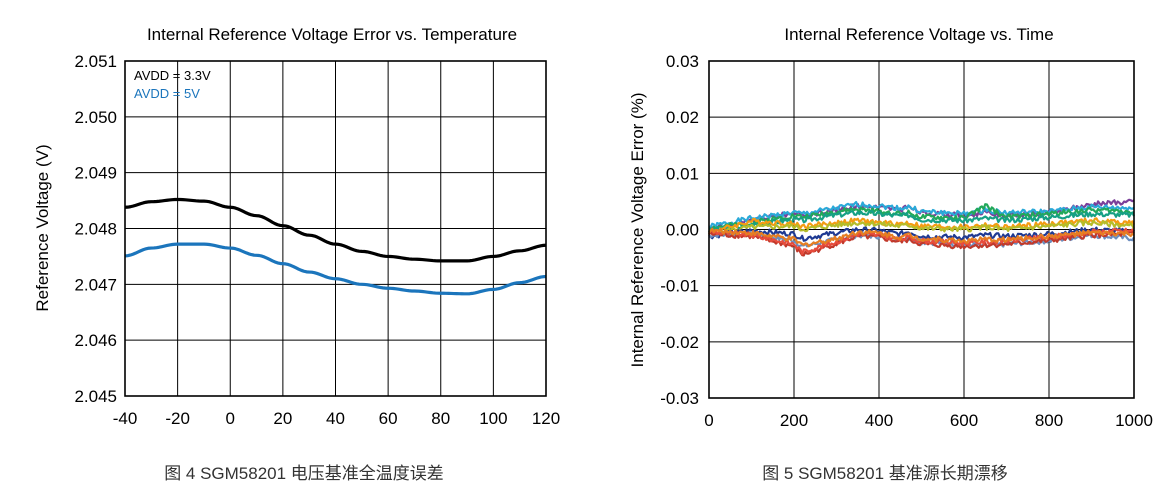 The width and height of the screenshot is (1170, 502). What do you see at coordinates (928, 420) in the screenshot?
I see `right-chart-x-ticks: 0 200 400 600 800 1000` at bounding box center [928, 420].